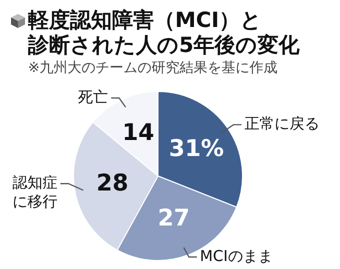 The image size is (340, 269). I want to click on data-label: 28, so click(112, 183).